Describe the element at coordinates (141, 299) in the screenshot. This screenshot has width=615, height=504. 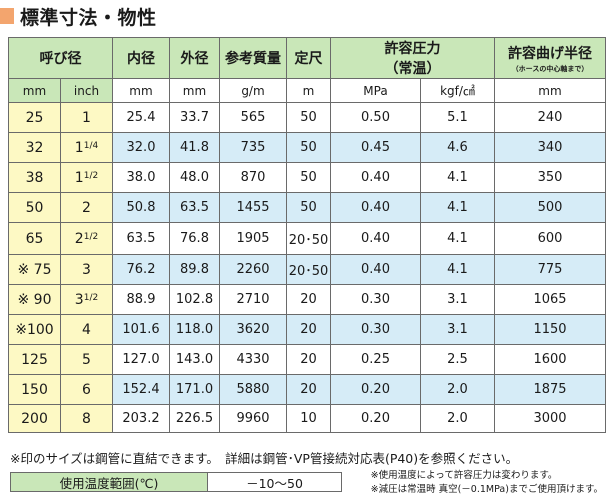
I see `cell-naikei: 88.9` at that location.